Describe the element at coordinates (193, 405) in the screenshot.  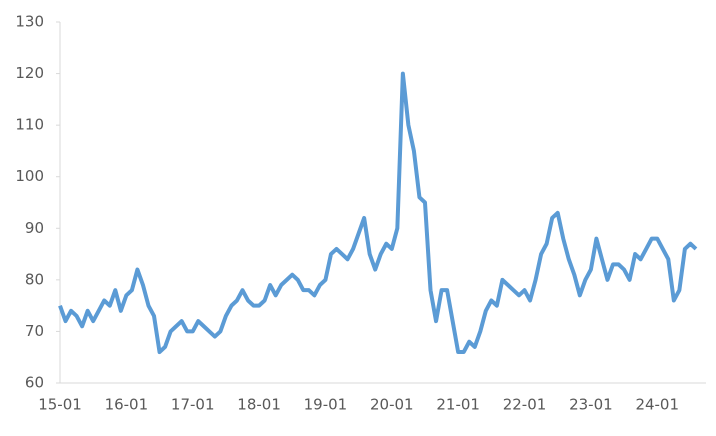
I see `x-tick-label: 17-01` at that location.